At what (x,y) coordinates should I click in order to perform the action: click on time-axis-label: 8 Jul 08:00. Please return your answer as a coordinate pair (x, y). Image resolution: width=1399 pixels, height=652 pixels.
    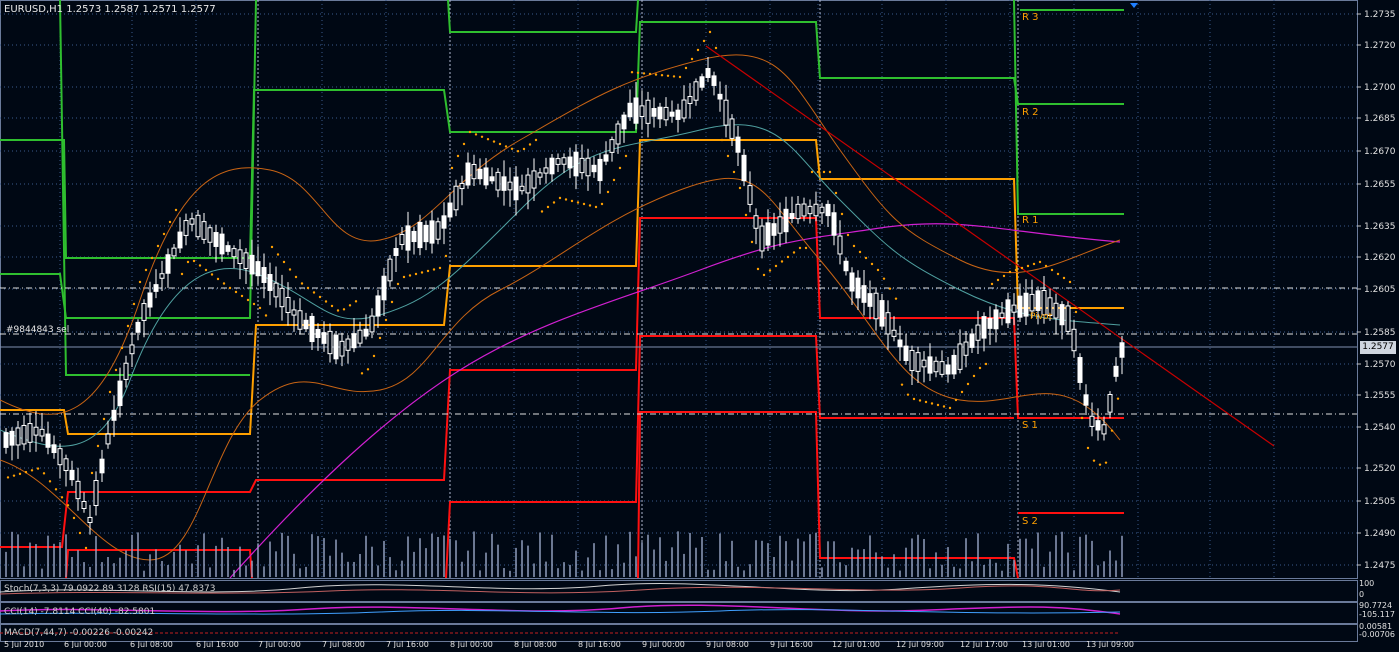
    Looking at the image, I should click on (535, 644).